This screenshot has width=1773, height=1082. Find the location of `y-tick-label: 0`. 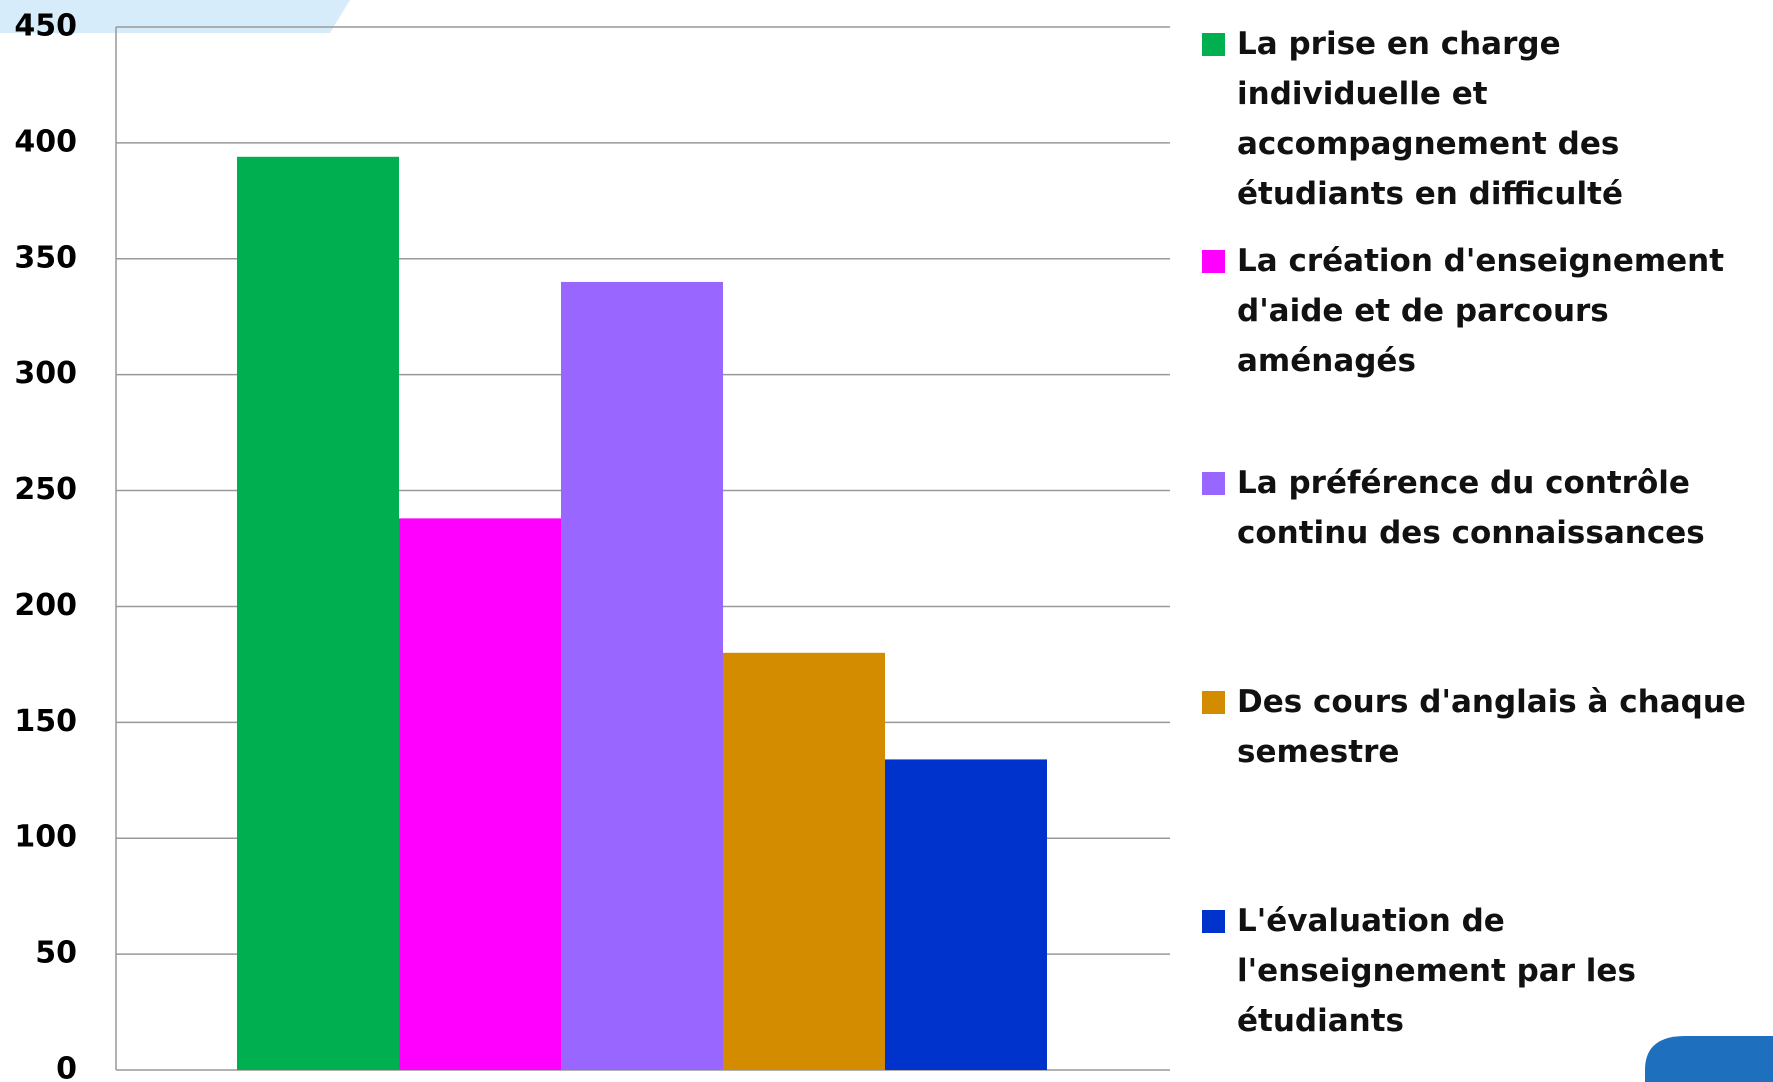

y-tick-label: 0 is located at coordinates (66, 1067).